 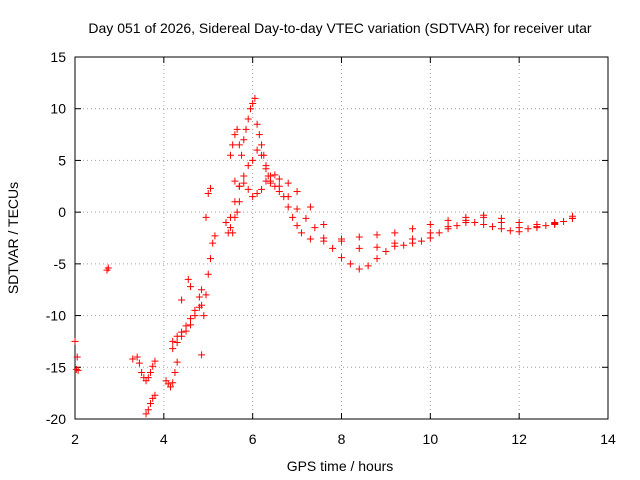 I want to click on x-tick-label: 10, so click(x=431, y=439).